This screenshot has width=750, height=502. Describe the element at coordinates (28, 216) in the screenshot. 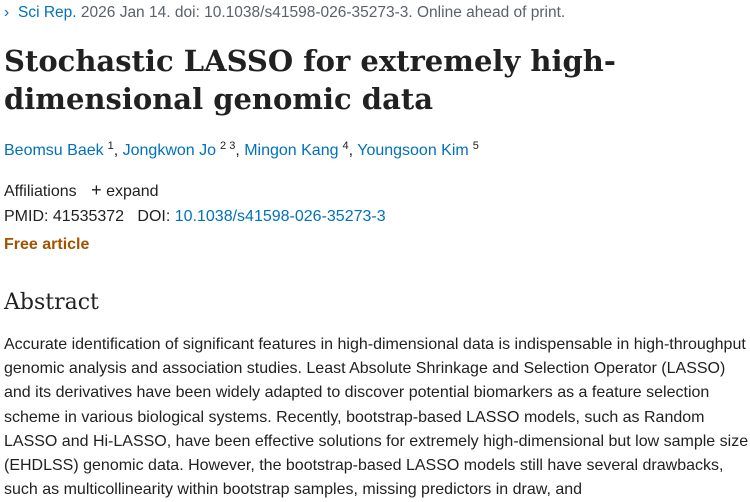

I see `pmid-label: PMID:` at that location.